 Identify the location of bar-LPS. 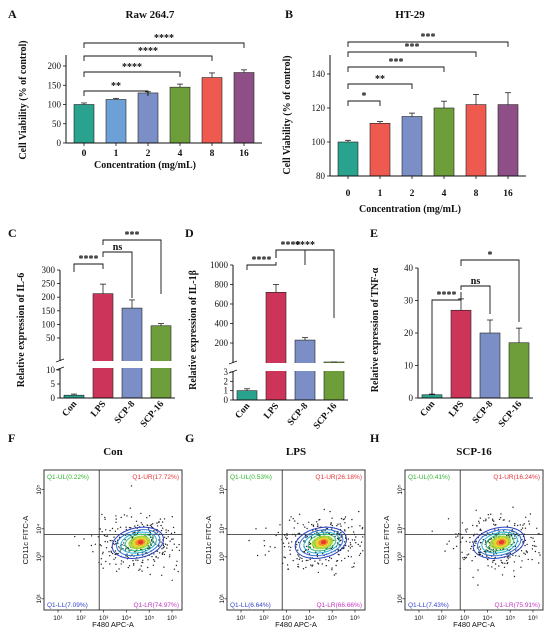
(103, 346).